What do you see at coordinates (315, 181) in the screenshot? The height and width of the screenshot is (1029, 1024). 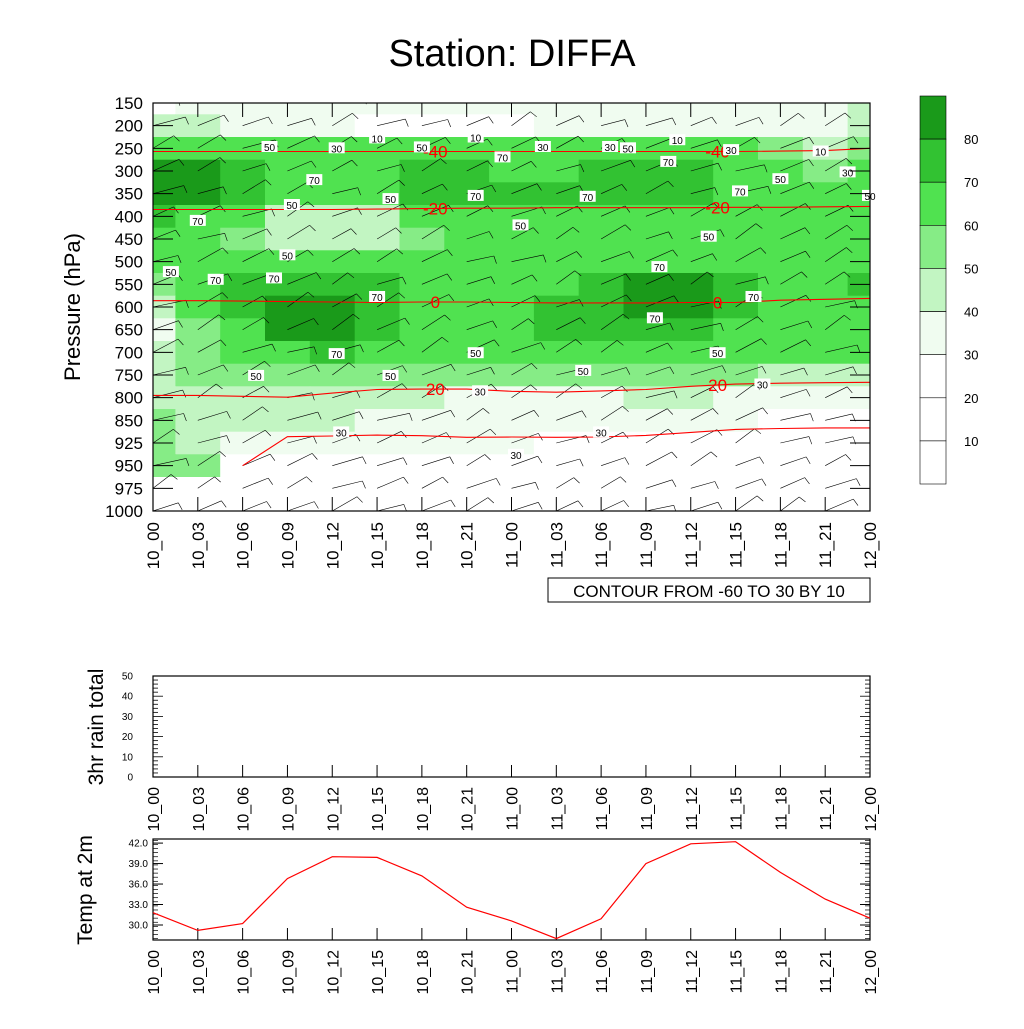 I see `humidity-contour-label: 70` at bounding box center [315, 181].